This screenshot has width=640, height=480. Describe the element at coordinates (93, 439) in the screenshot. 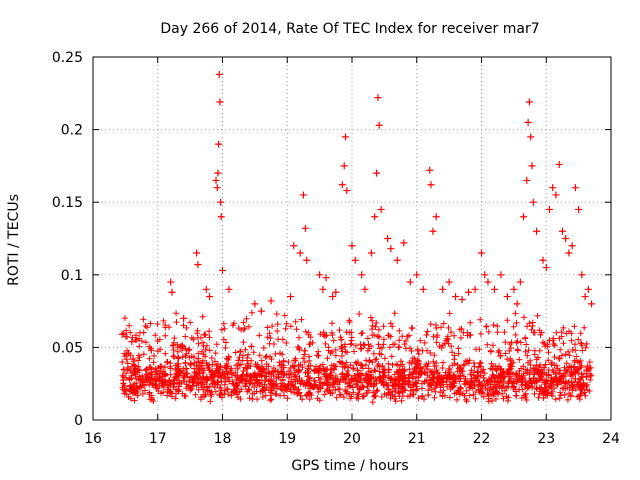

I see `x-tick-label: 16` at that location.